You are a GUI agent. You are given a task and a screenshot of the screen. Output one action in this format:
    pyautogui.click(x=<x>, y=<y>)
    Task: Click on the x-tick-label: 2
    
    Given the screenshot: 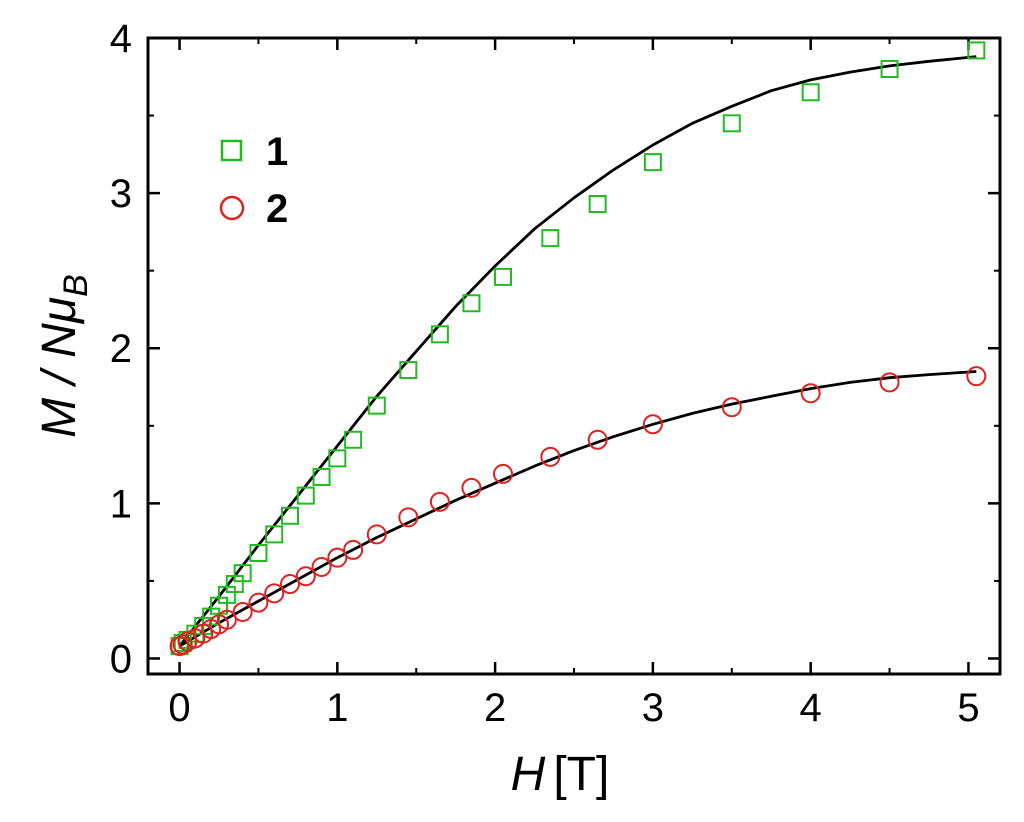 What is the action you would take?
    pyautogui.click(x=495, y=708)
    